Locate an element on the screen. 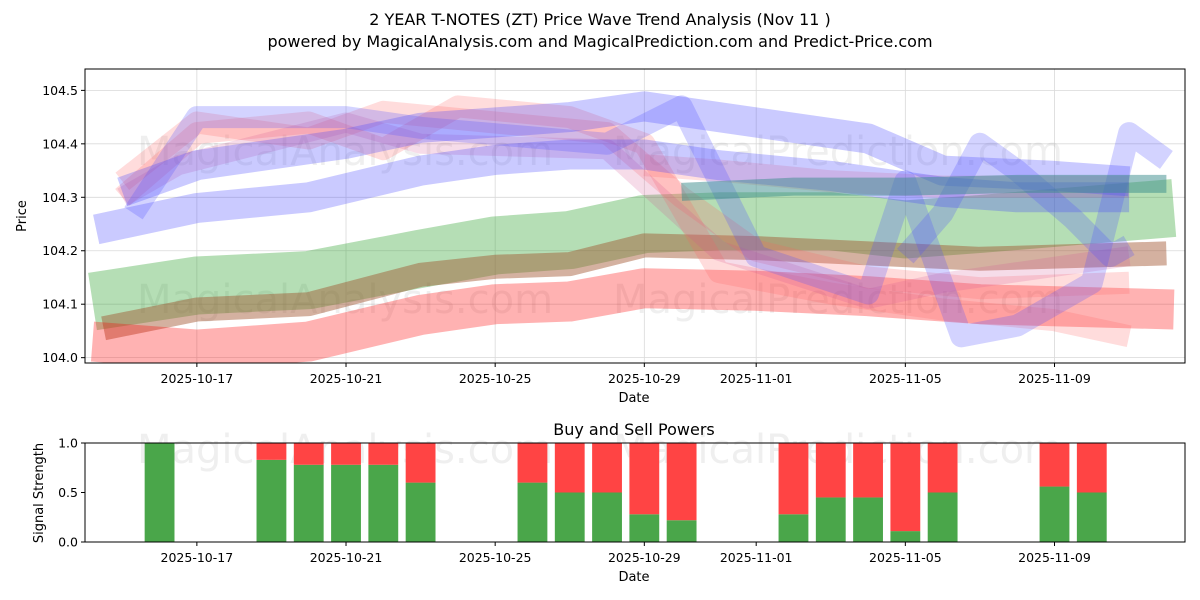 The height and width of the screenshot is (600, 1200). price-x-tick-label: 2025-10-17 is located at coordinates (197, 378).